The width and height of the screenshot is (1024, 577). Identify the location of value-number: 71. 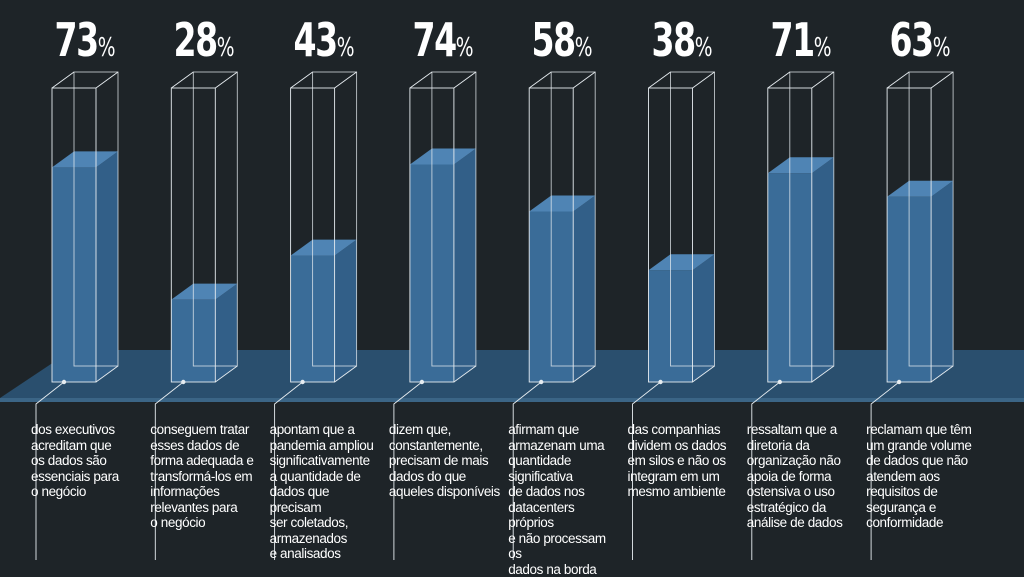
(792, 40).